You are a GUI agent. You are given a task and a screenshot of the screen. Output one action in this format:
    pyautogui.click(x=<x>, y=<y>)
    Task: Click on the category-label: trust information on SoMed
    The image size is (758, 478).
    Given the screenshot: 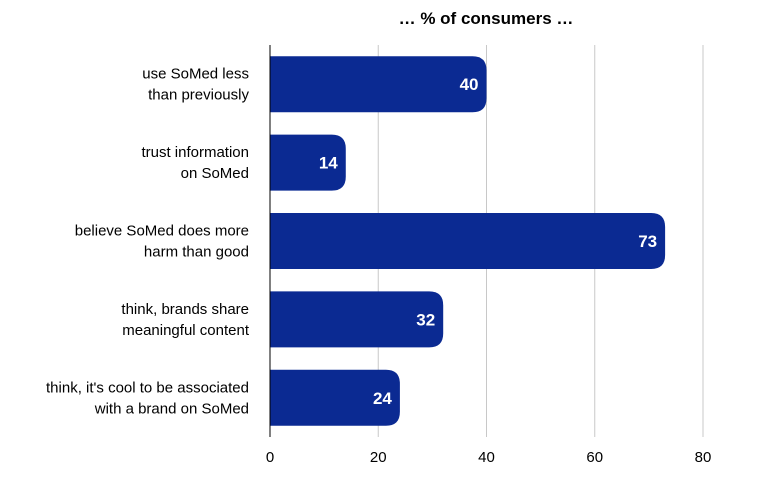 What is the action you would take?
    pyautogui.click(x=195, y=163)
    